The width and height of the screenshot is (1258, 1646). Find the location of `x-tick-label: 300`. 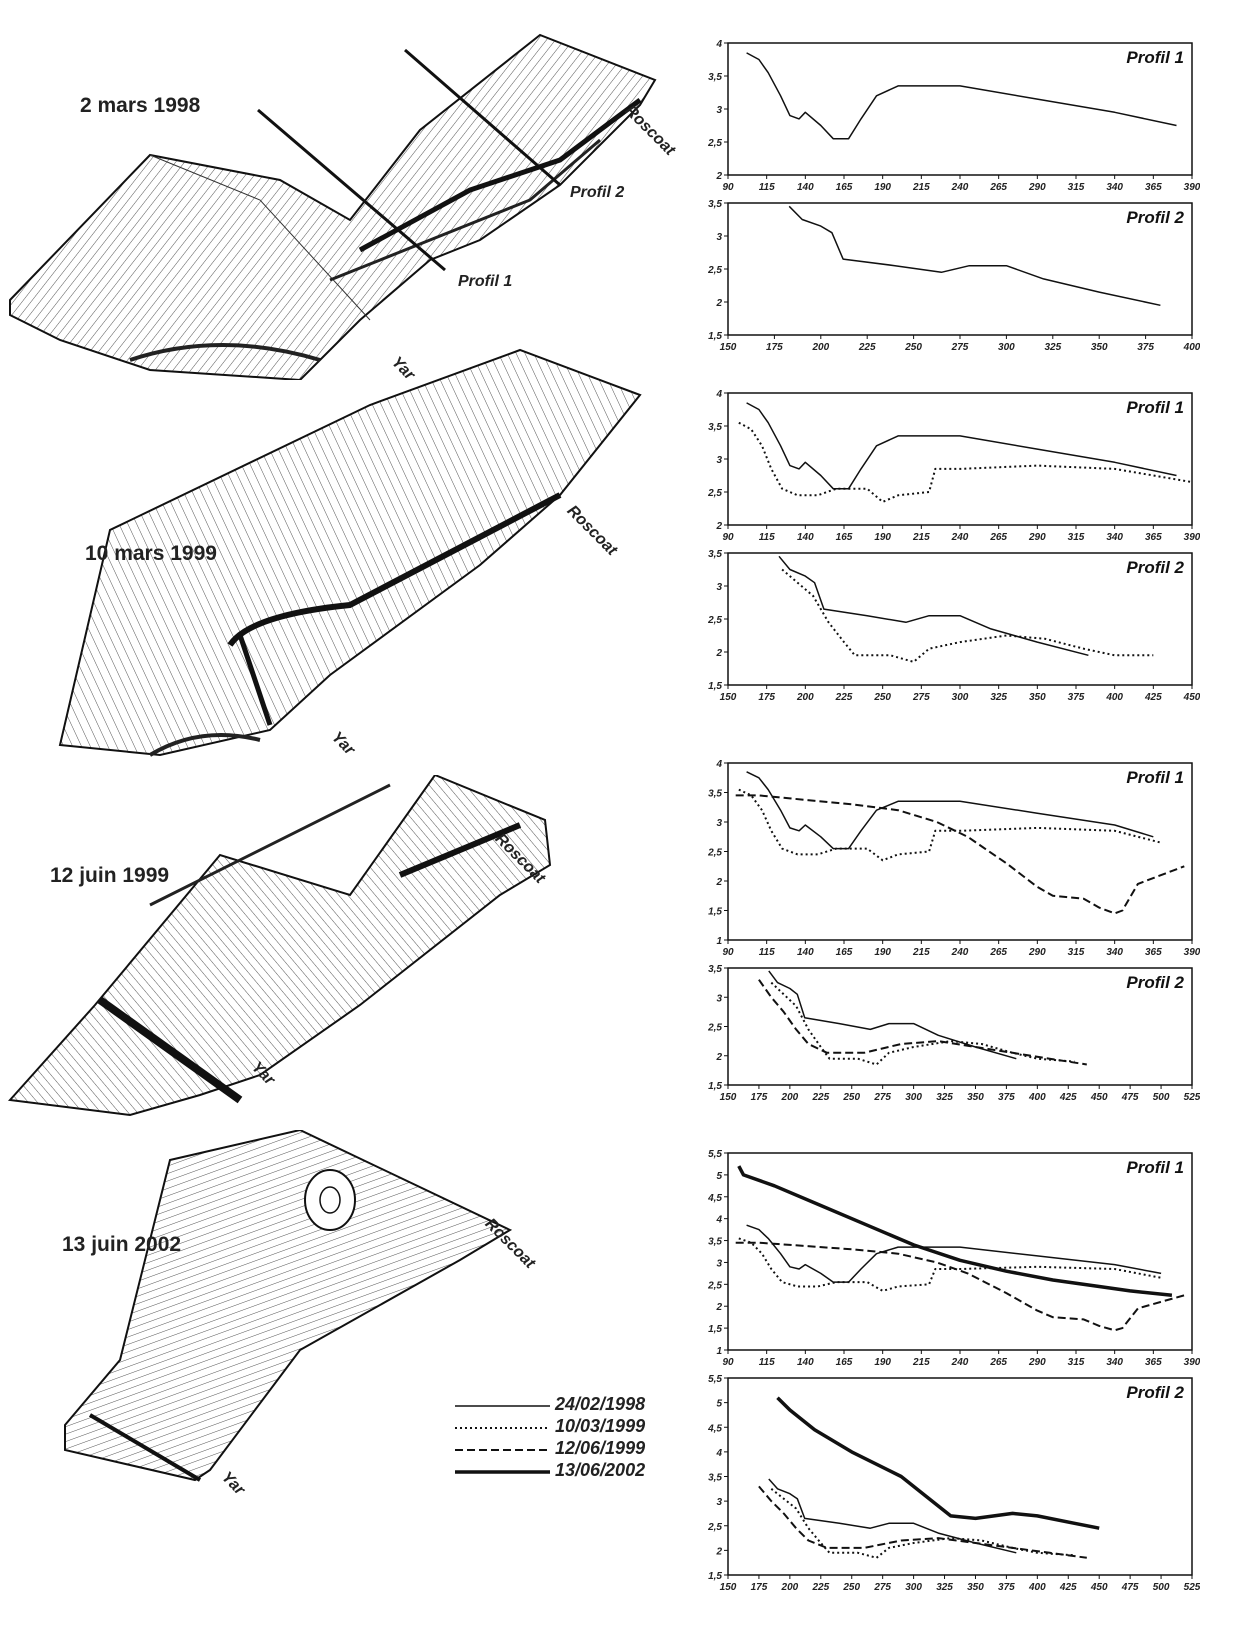

x-tick-label: 300 is located at coordinates (960, 697).